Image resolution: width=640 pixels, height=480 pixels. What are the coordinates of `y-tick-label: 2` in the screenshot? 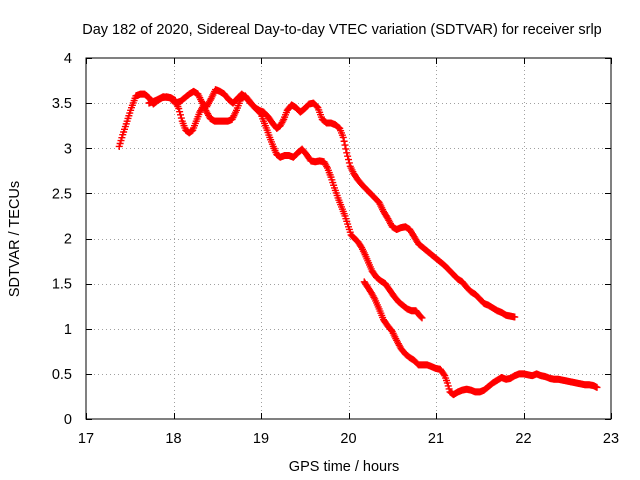 It's located at (68, 240).